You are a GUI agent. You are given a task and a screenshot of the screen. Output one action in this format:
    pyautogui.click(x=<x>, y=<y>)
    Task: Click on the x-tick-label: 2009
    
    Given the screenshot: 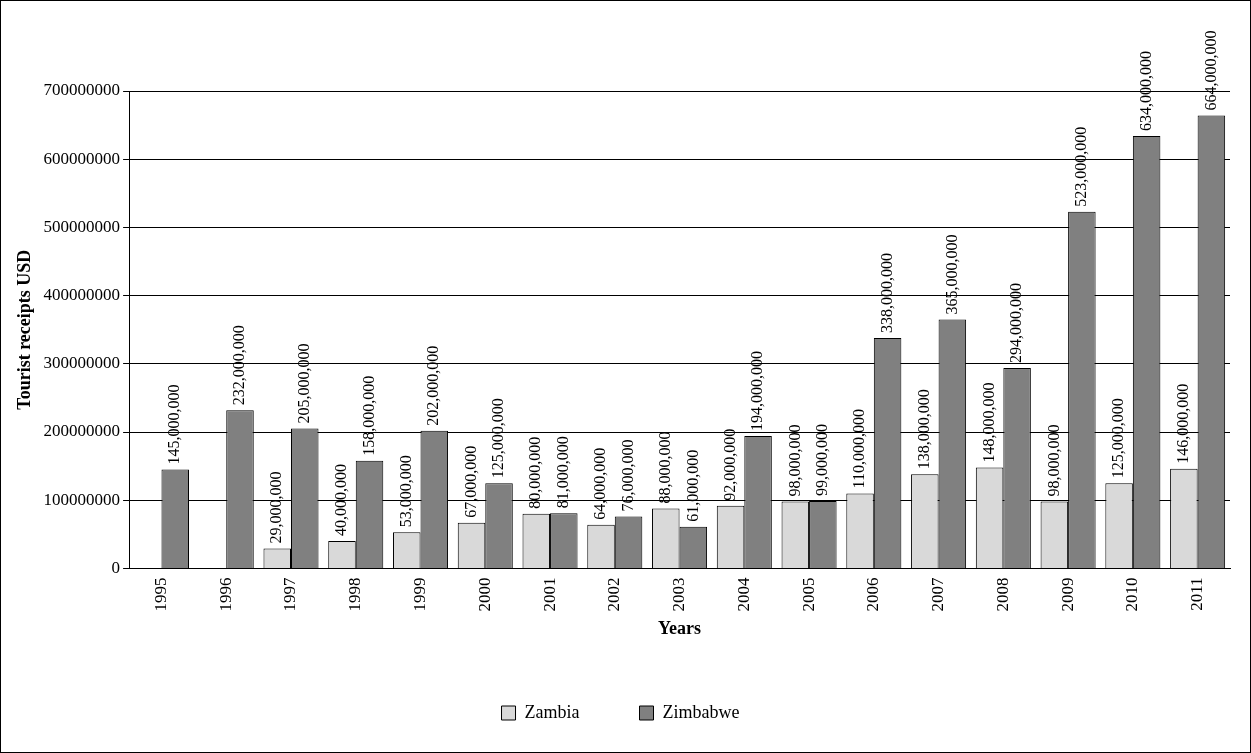 What is the action you would take?
    pyautogui.click(x=1067, y=594)
    